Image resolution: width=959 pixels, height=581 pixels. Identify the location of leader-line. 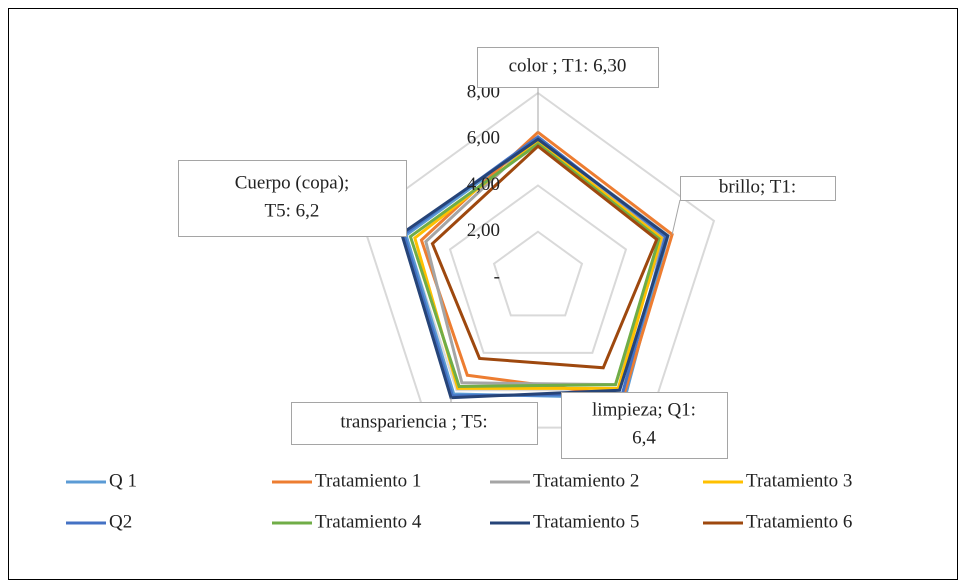
(676, 217).